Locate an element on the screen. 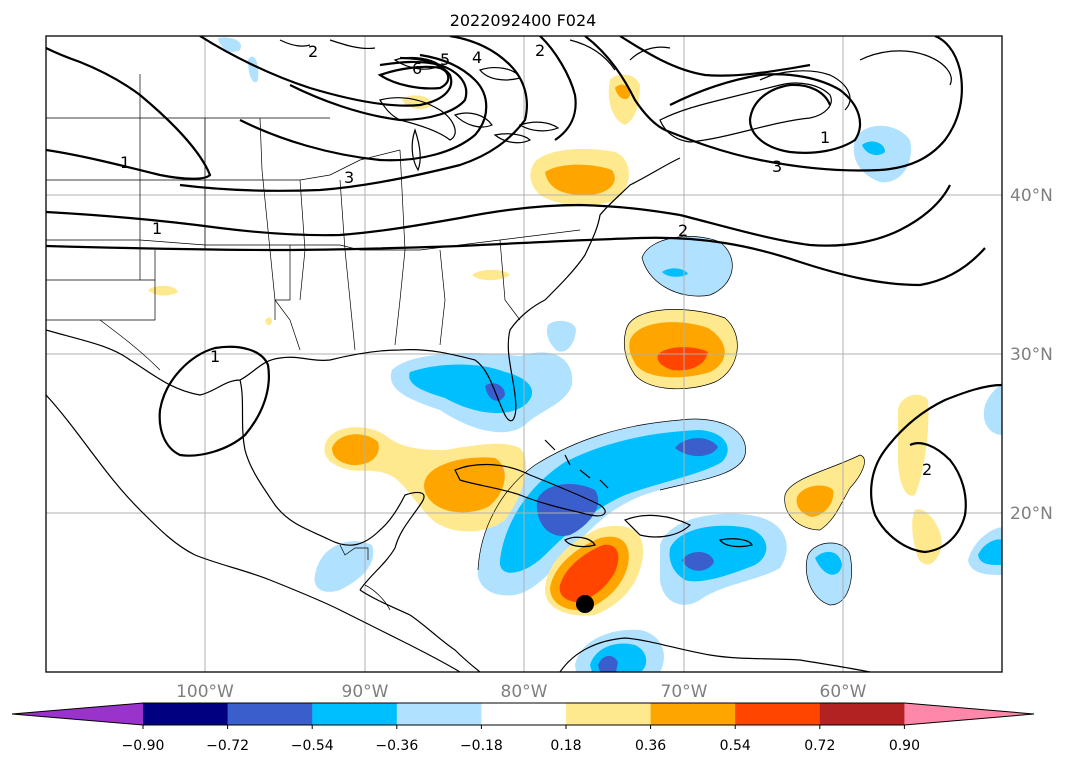 Image resolution: width=1071 pixels, height=765 pixels. colorbar-tick-label: 0.54 is located at coordinates (735, 746).